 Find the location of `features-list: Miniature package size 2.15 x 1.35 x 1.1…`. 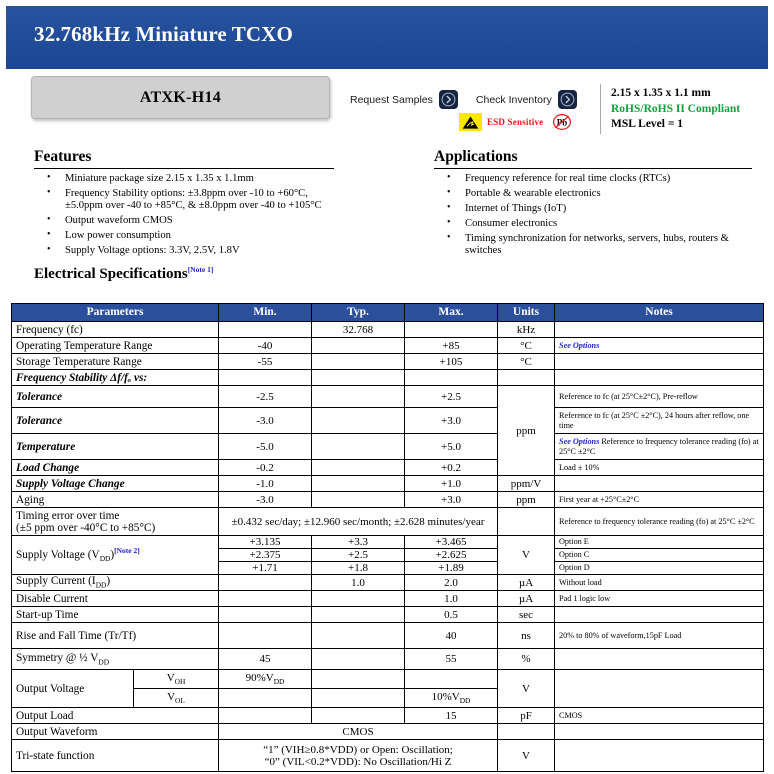

features-list: Miniature package size 2.15 x 1.35 x 1.1… is located at coordinates (184, 215).